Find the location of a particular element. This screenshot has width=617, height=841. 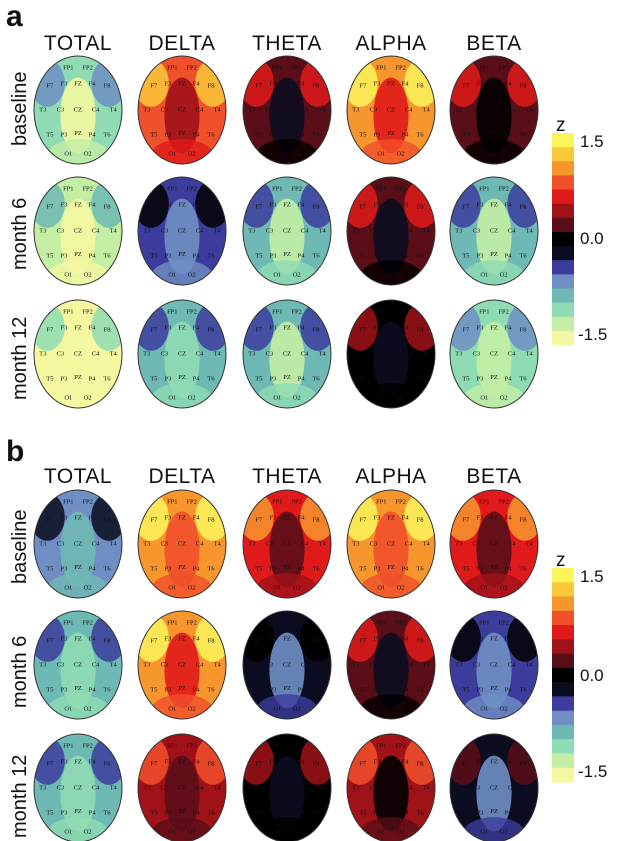

topomap-b-month-12-total: FP1 FP2F7 F3 FZ F4 F8T3 C3 CZ C4 T4T5 P3 PZ P4 T6O1 O2 is located at coordinates (78, 787).